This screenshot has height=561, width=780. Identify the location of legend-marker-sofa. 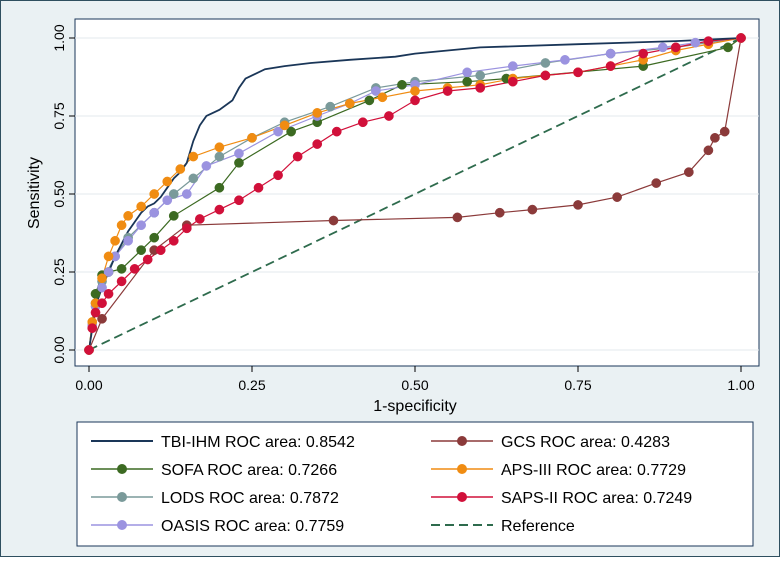
(122, 469).